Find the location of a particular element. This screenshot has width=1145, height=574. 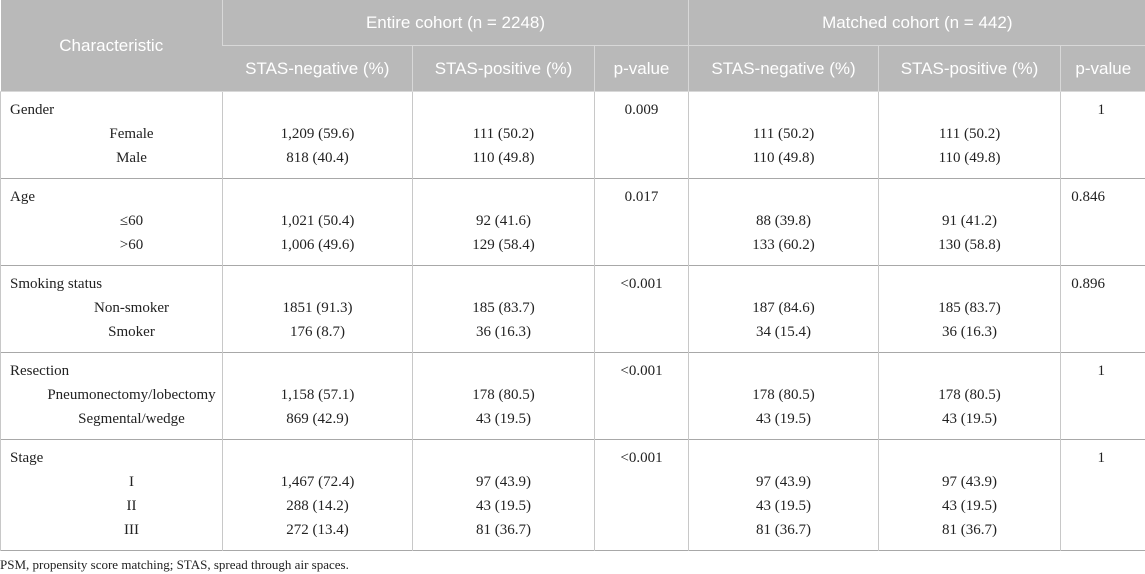

cell: 288 (14.2) is located at coordinates (317, 506).